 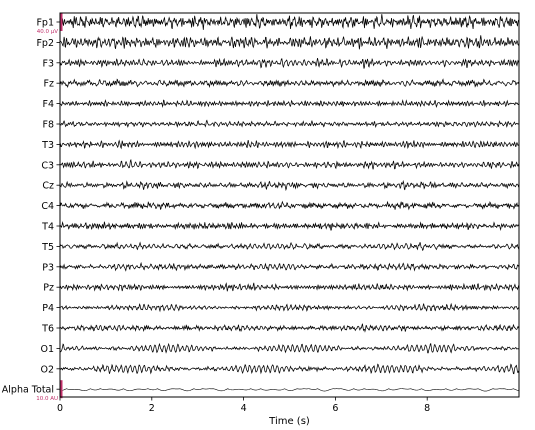 I want to click on channel-label: C4, so click(x=47, y=206).